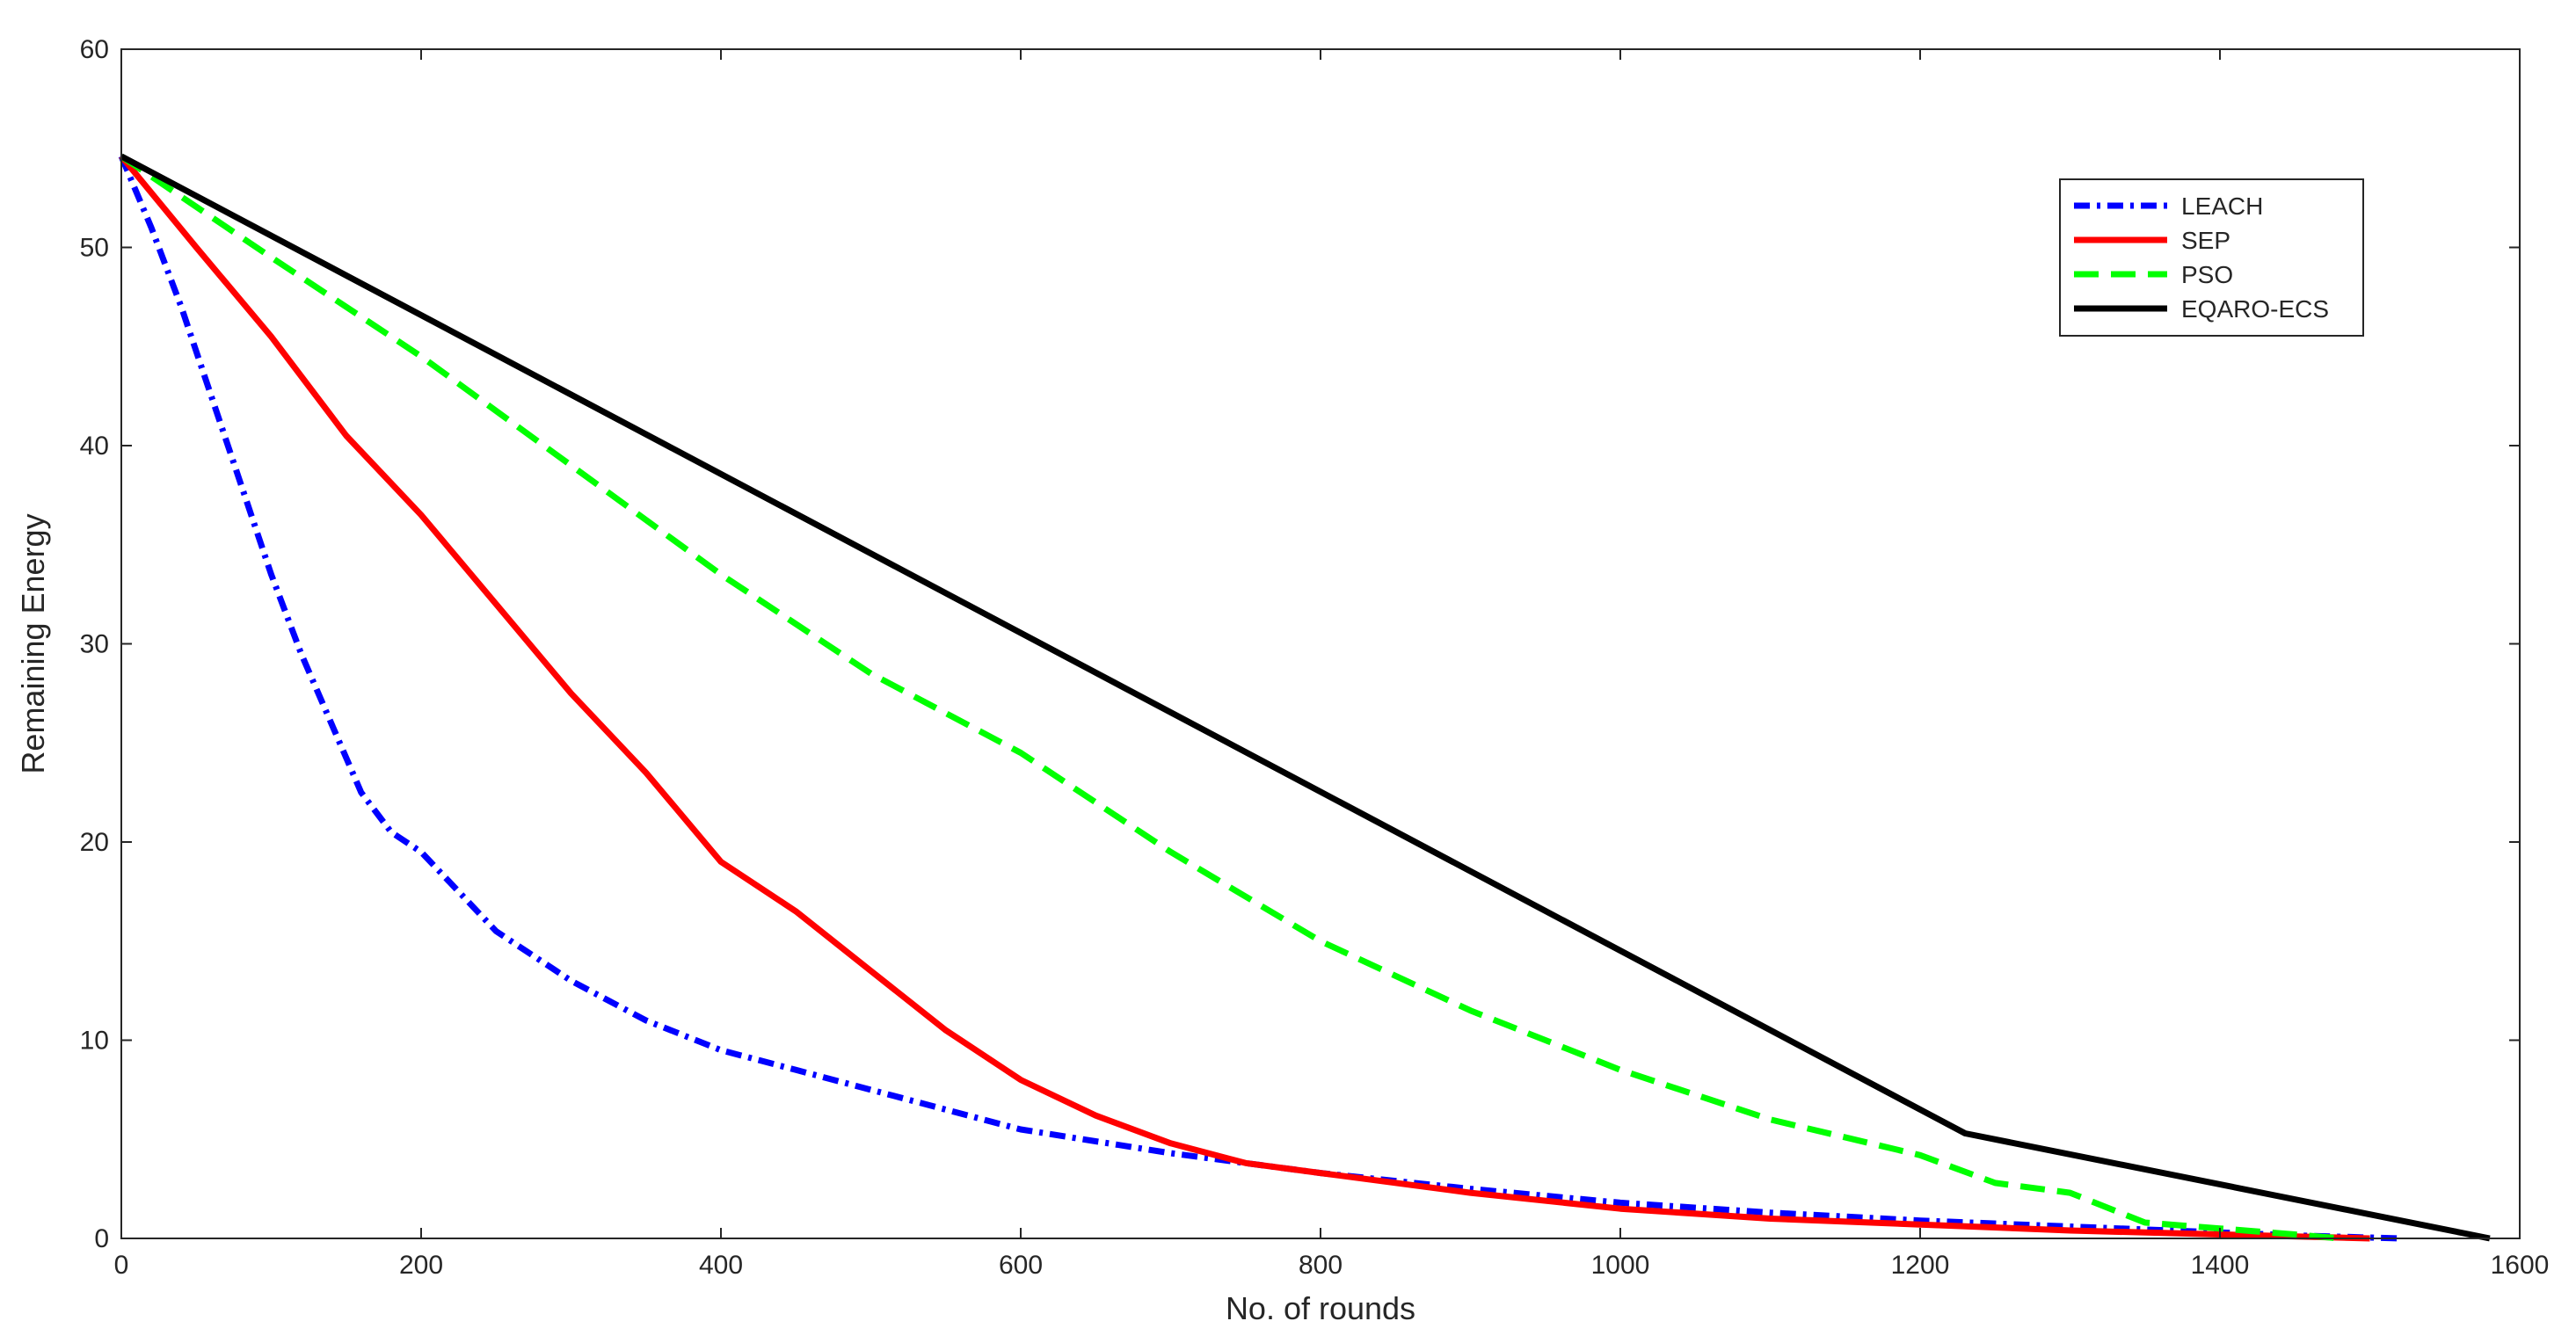 Image resolution: width=2576 pixels, height=1343 pixels. What do you see at coordinates (2211, 257) in the screenshot?
I see `legend: LEACH SEP PSO EQARO-ECS` at bounding box center [2211, 257].